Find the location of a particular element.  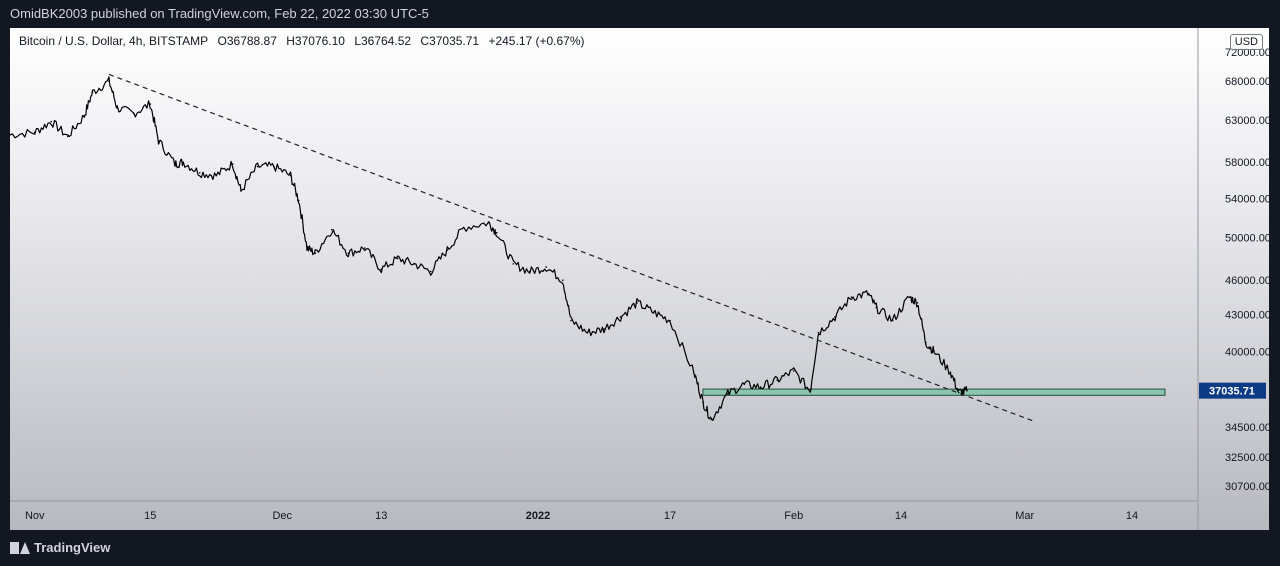

time-tick-label: Feb is located at coordinates (793, 516).